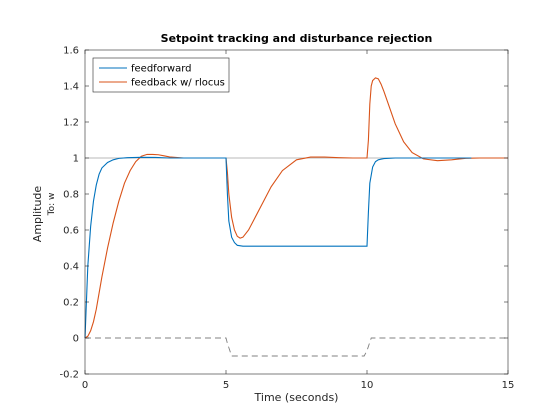  I want to click on x-tick-label: 5, so click(226, 385).